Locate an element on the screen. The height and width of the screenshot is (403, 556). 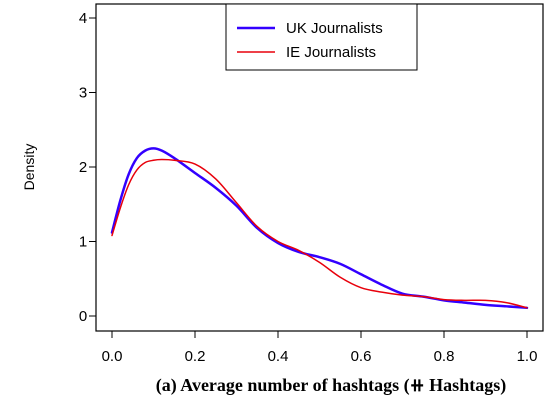
y-tick-label: 3 is located at coordinates (83, 93).